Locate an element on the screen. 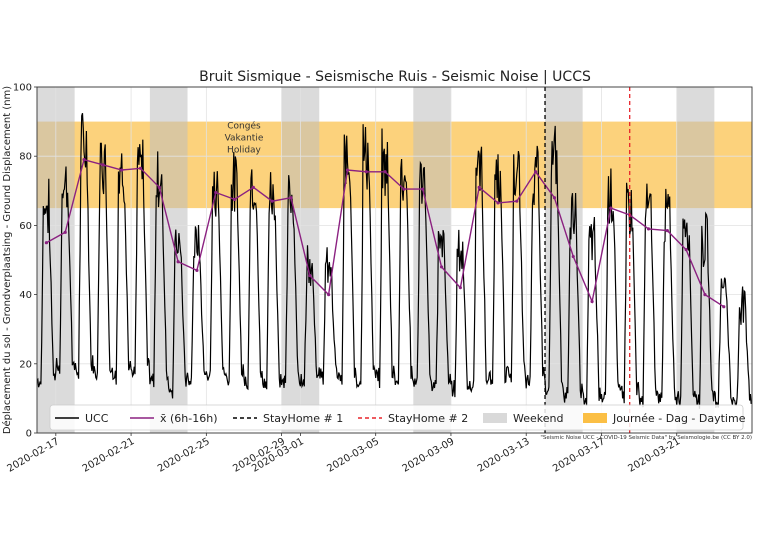 The width and height of the screenshot is (768, 540). y-tick-label: 40 is located at coordinates (25, 295).